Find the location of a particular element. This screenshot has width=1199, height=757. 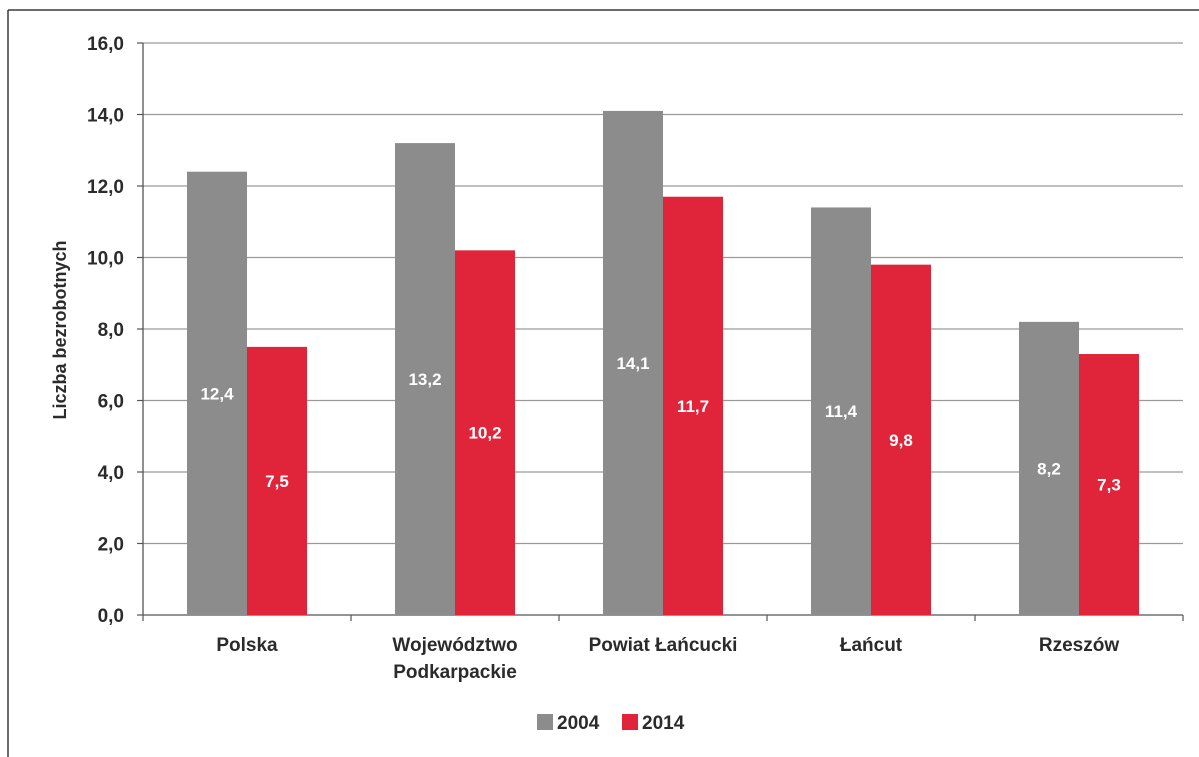

data-label-2014: 10,2 is located at coordinates (484, 433).